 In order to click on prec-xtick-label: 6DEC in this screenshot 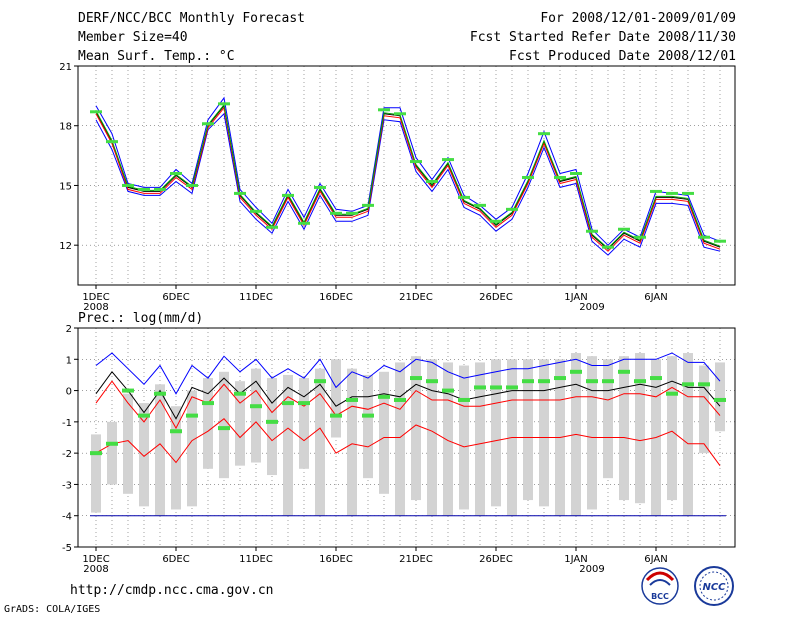, I will do `click(175, 559)`.